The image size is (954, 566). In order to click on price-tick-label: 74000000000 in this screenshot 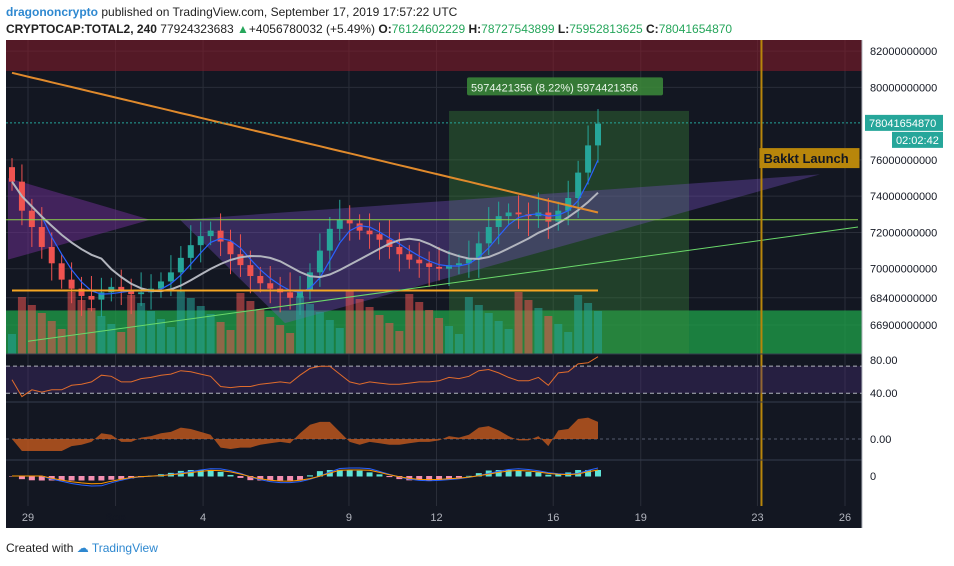, I will do `click(903, 197)`.